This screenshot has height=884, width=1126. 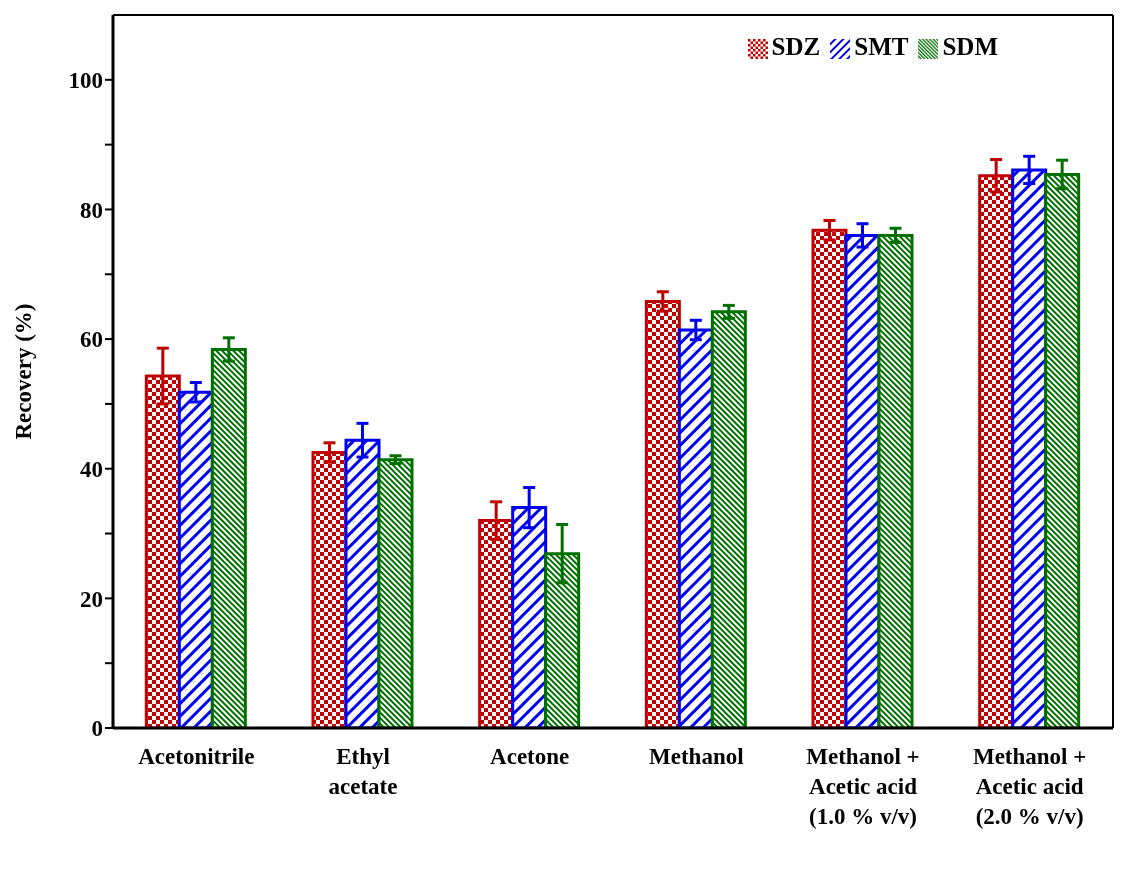 I want to click on legend-label: SDZ, so click(x=796, y=46).